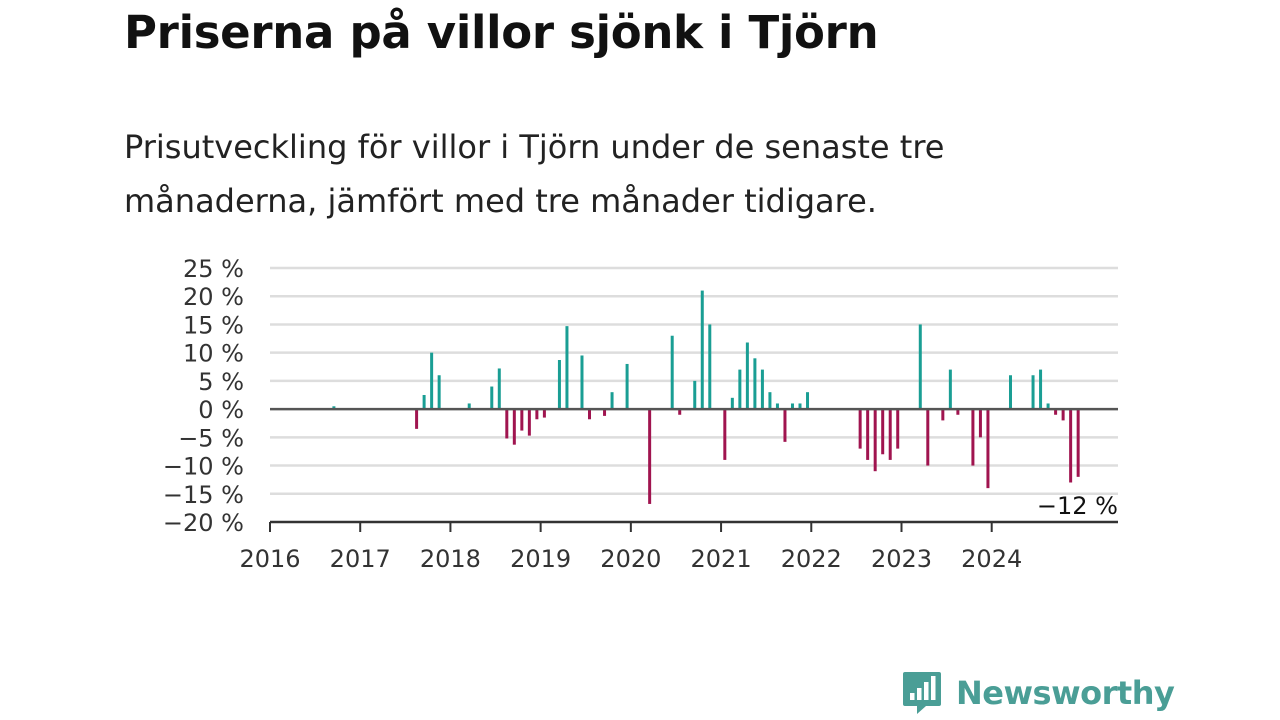 The height and width of the screenshot is (720, 1280). Describe the element at coordinates (922, 693) in the screenshot. I see `newsworthy-logo-icon` at that location.